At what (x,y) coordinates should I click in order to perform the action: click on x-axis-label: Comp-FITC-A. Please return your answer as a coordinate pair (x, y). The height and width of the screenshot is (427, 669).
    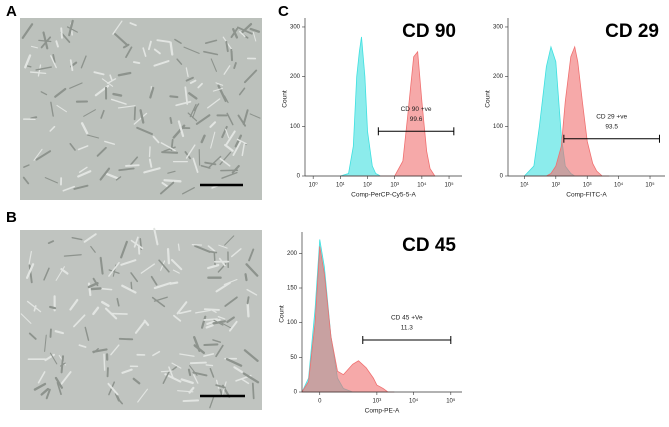
    Looking at the image, I should click on (586, 195).